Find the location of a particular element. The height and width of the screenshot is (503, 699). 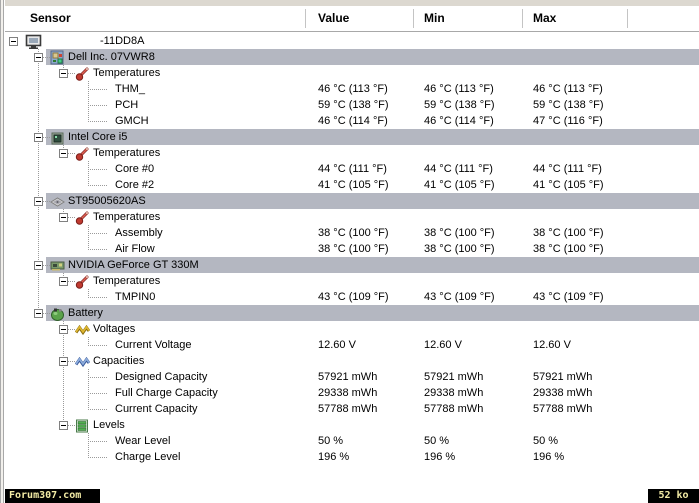

column-header-min: Min is located at coordinates (434, 18).